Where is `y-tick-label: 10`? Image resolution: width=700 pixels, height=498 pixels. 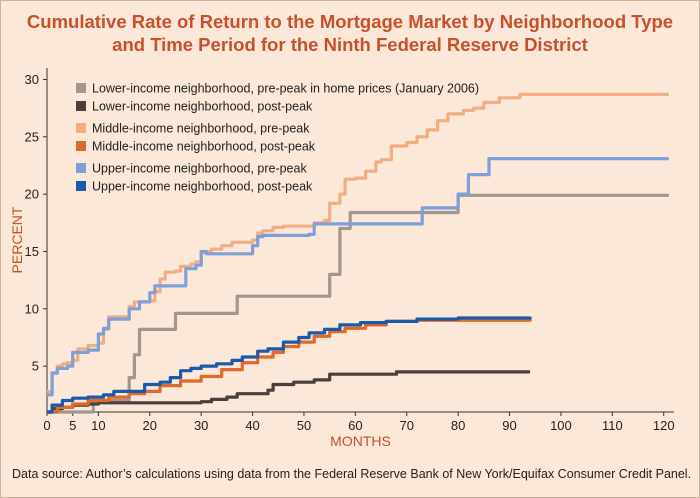 y-tick-label: 10 is located at coordinates (32, 308).